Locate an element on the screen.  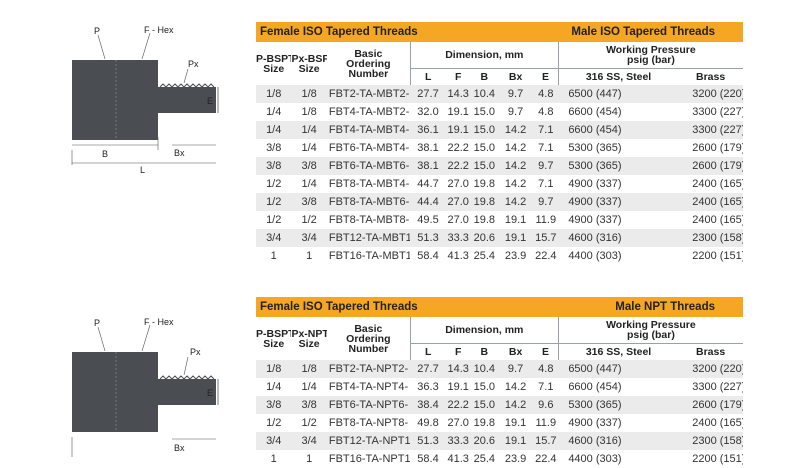
cell-l: 44.7 is located at coordinates (428, 184).